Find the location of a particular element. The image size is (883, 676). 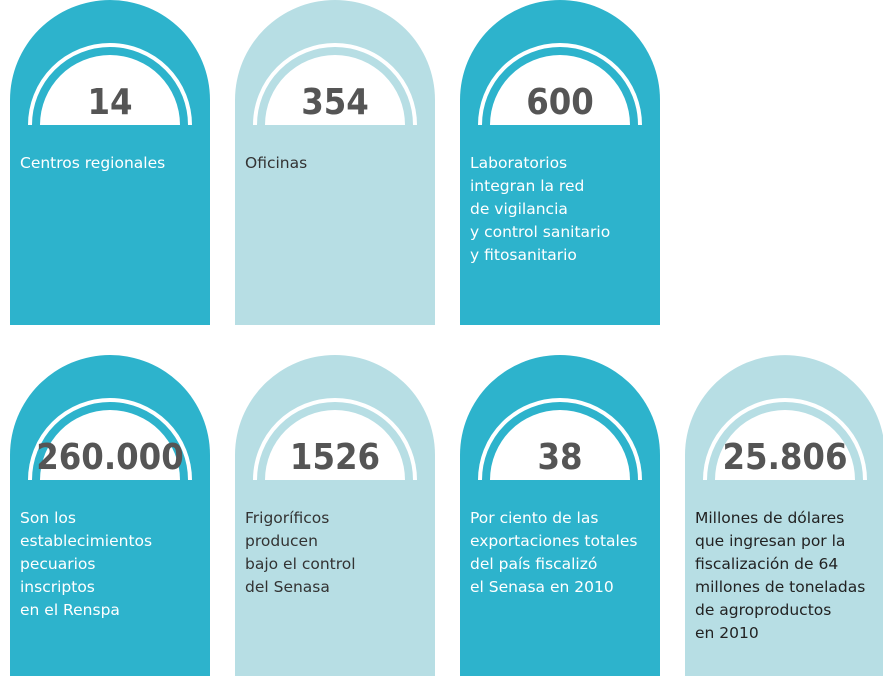

card-text: Son los is located at coordinates (48, 518).